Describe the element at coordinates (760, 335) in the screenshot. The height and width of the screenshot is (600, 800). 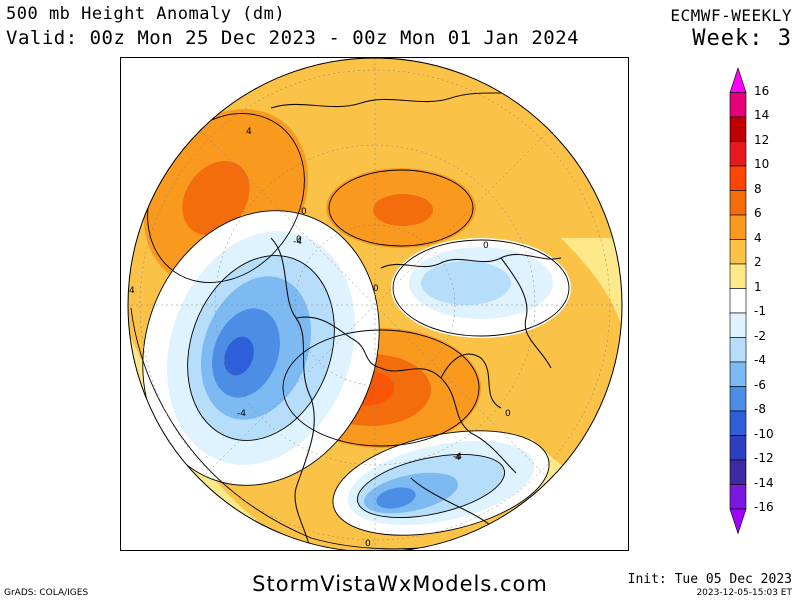
I see `colorbar-label: -2` at that location.